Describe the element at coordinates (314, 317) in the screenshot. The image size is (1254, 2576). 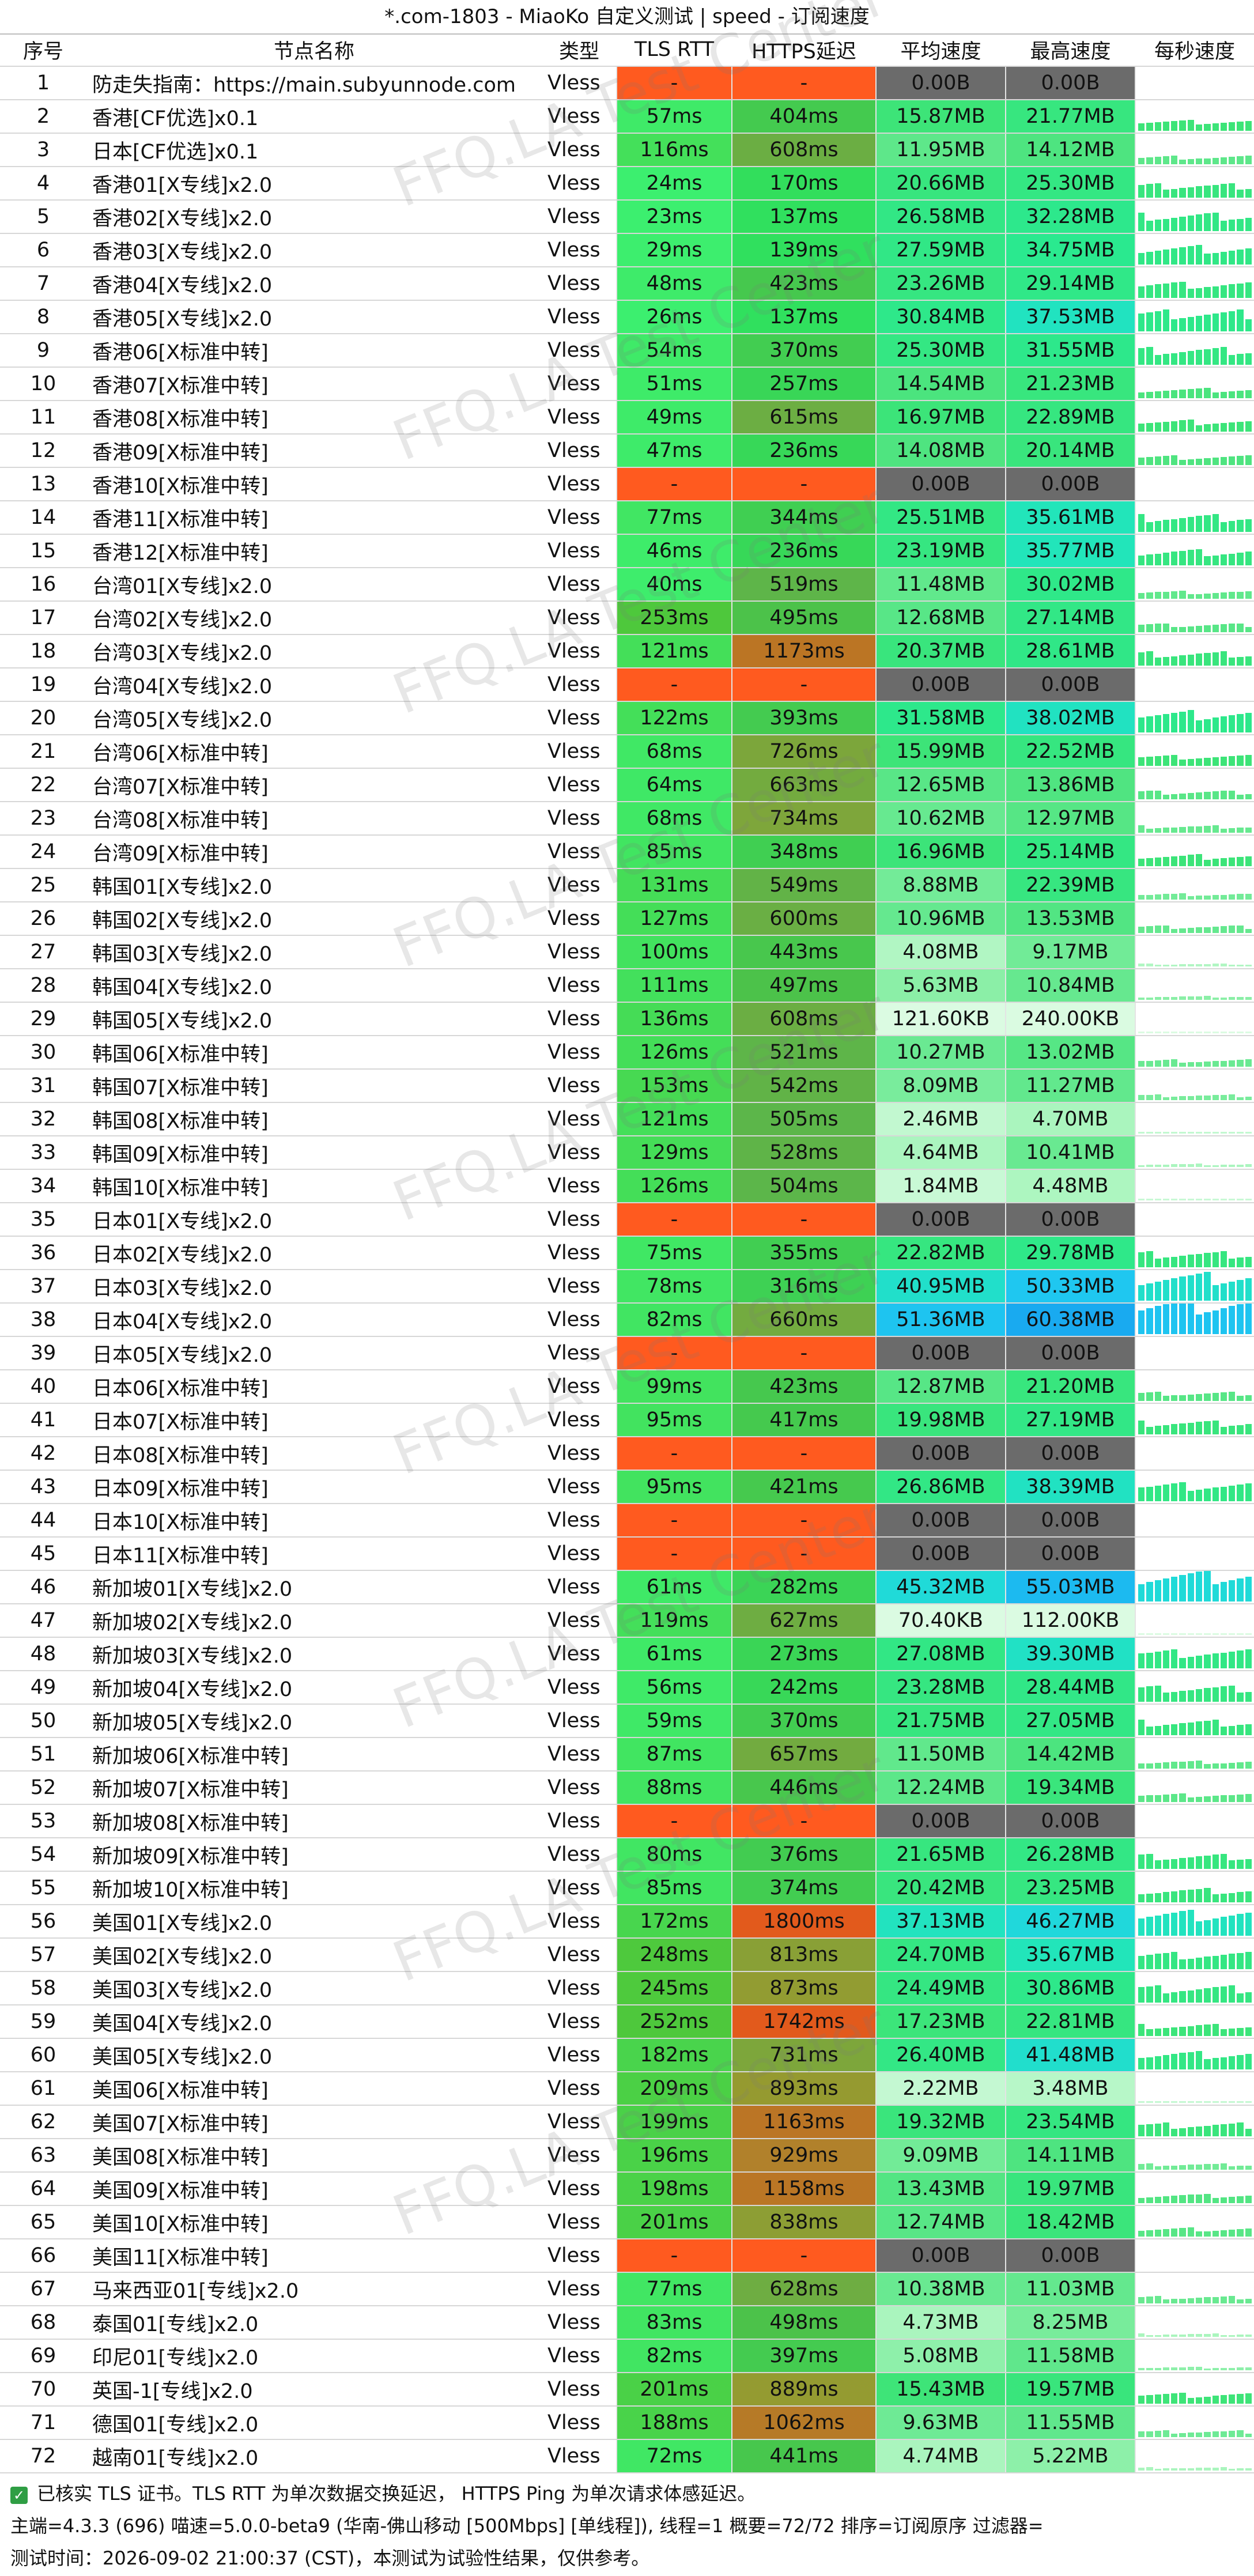
I see `node-name: 香港05[X专线]x2.0` at that location.